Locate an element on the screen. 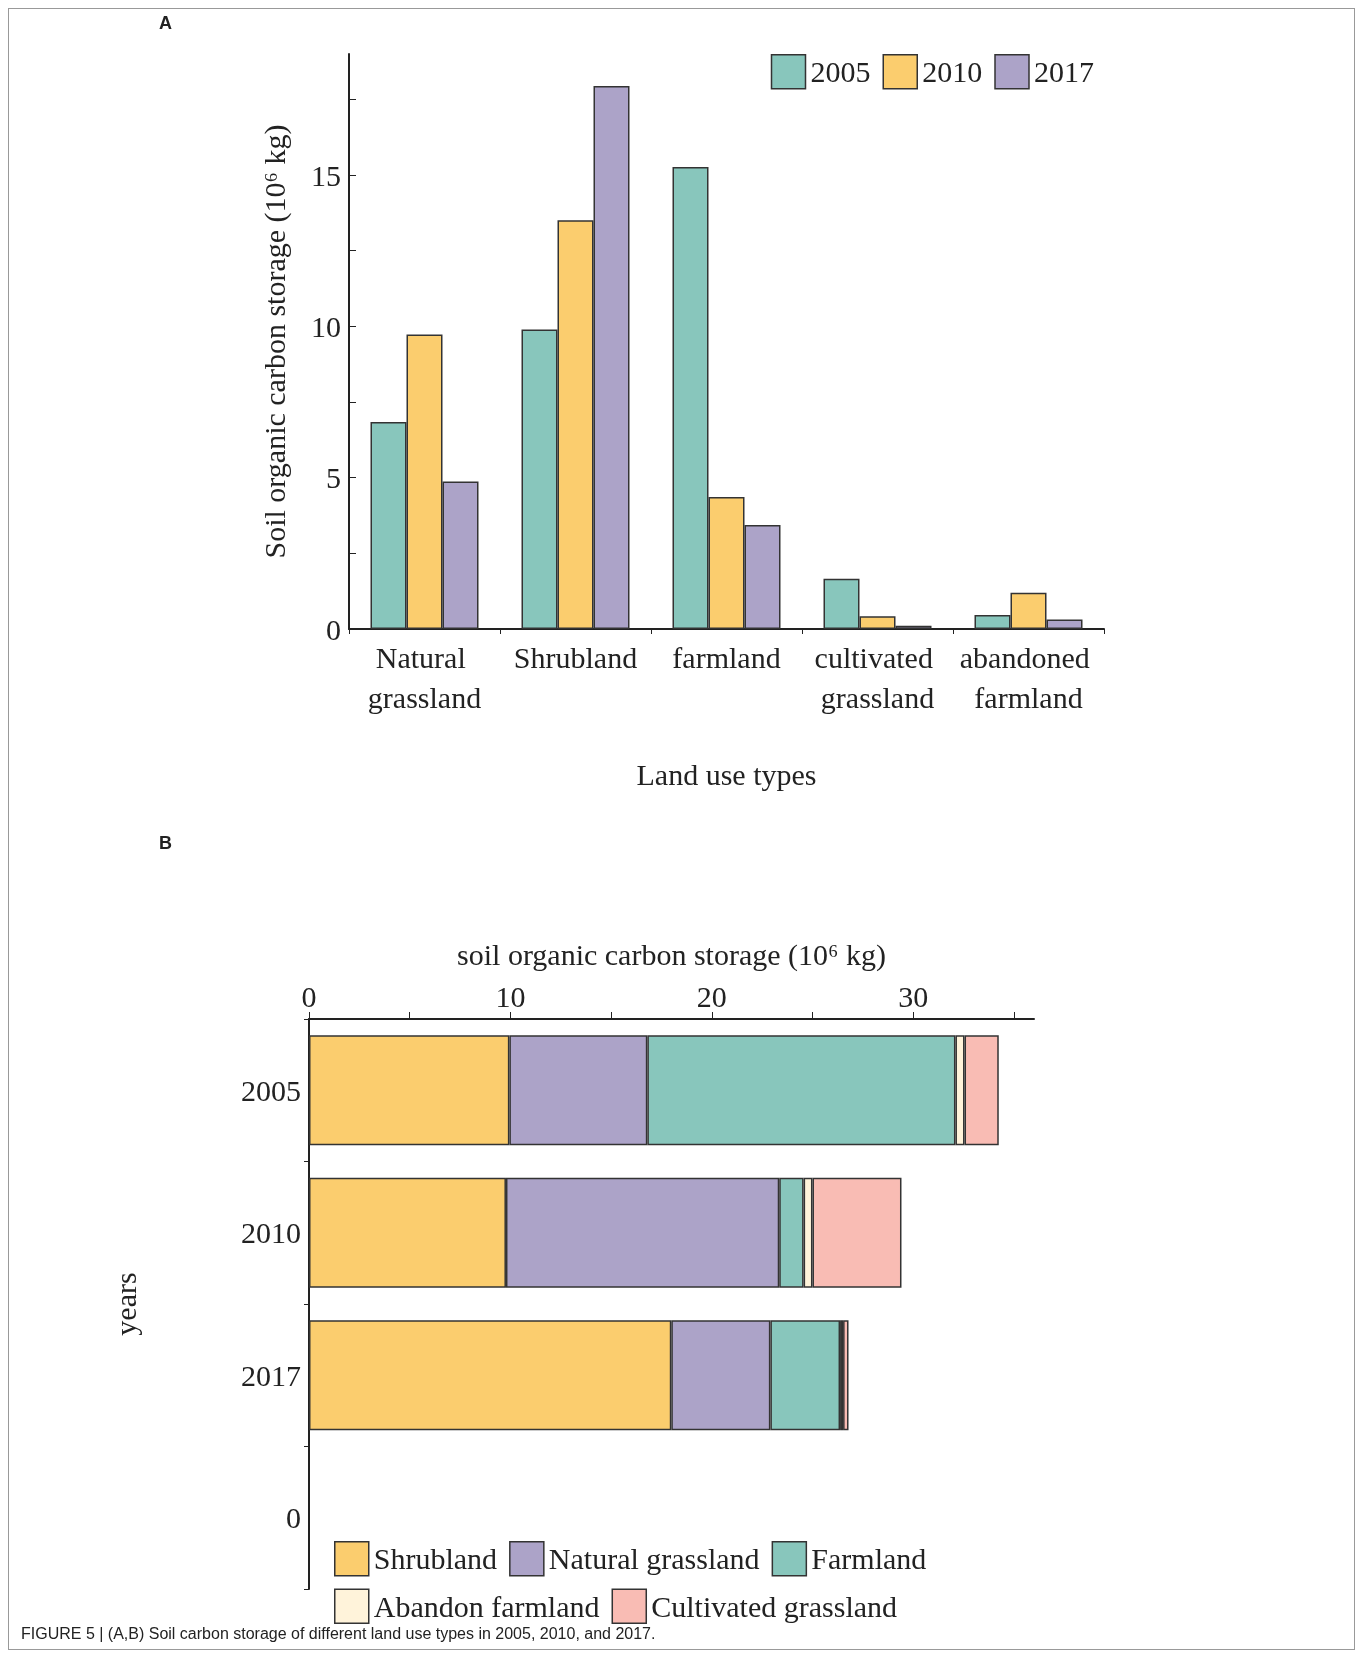  x-tick-label: 20 is located at coordinates (711, 996).